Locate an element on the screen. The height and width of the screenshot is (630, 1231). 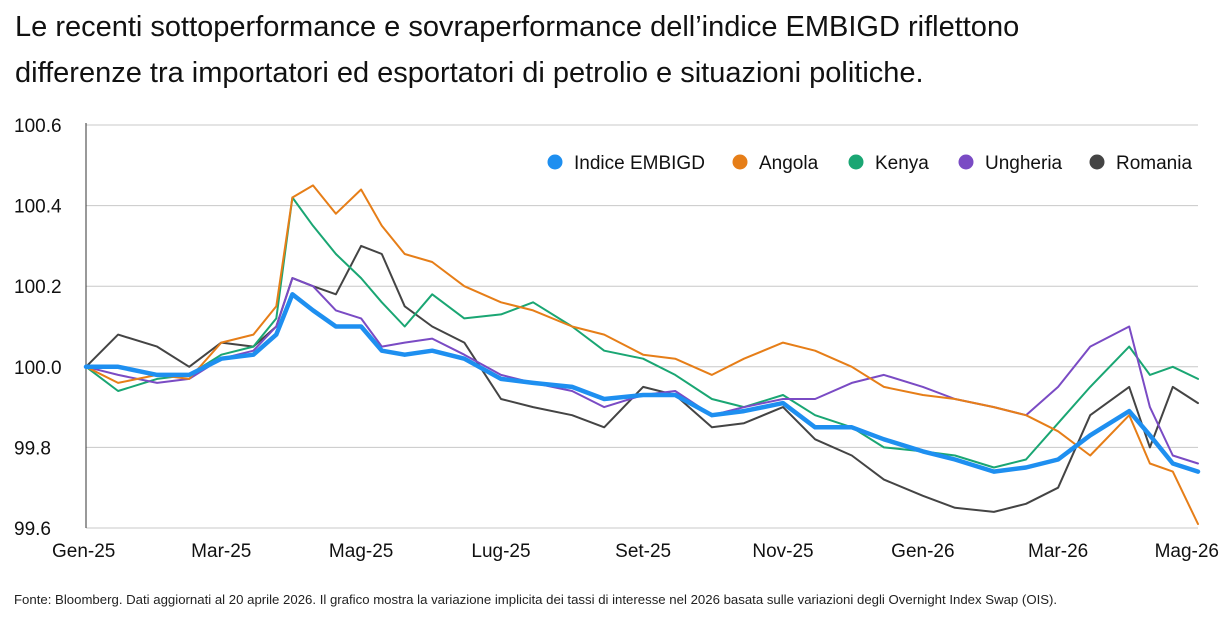
y-tick-label: 100.6 is located at coordinates (38, 126).